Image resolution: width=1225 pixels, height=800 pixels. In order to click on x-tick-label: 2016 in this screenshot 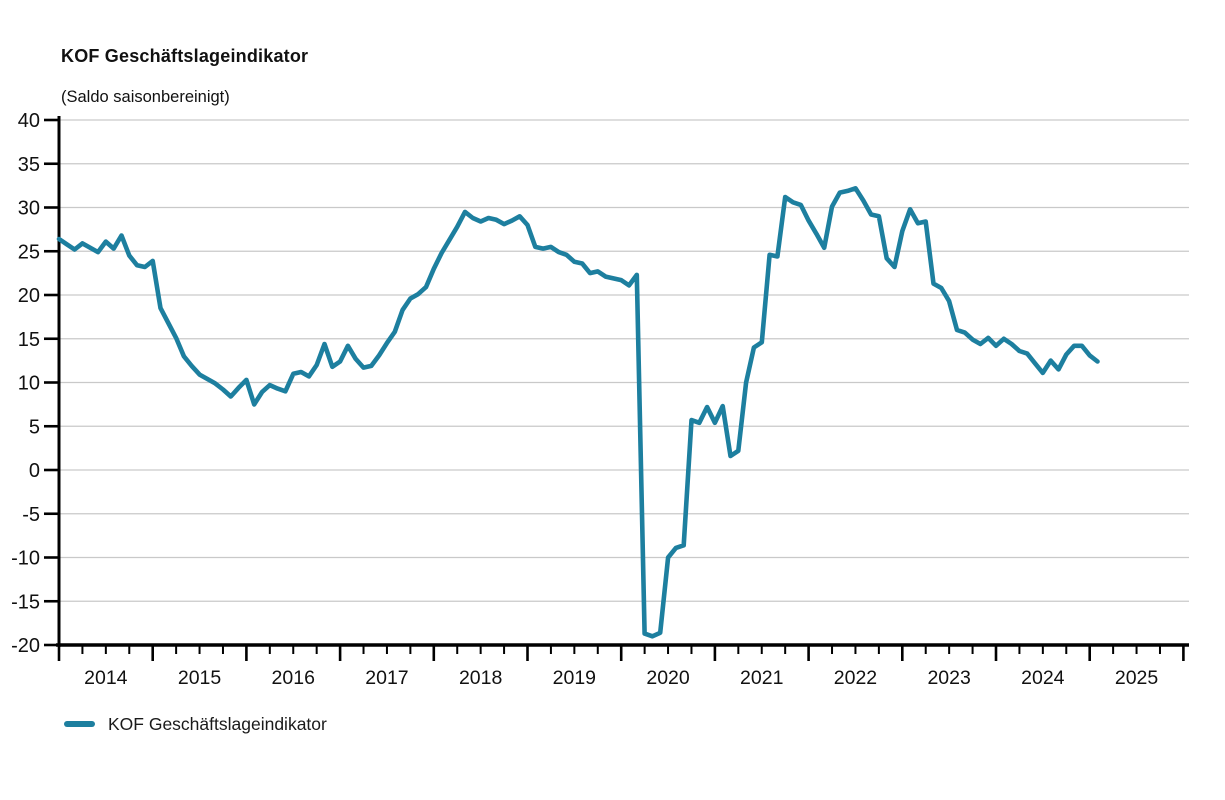, I will do `click(293, 678)`.